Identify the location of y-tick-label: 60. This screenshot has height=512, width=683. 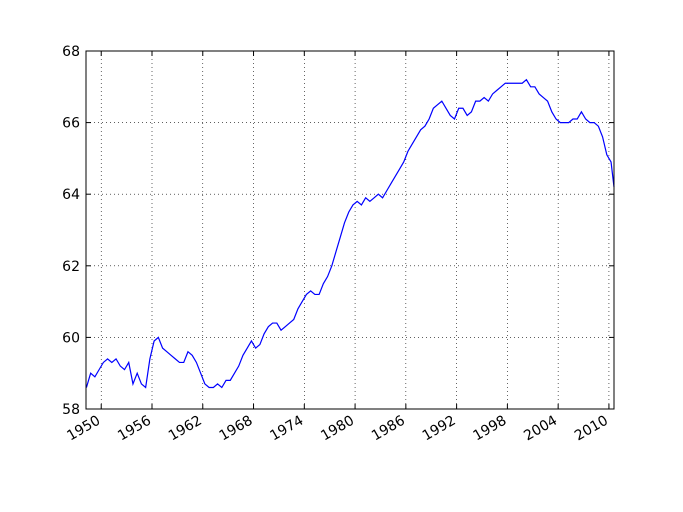
(71, 338).